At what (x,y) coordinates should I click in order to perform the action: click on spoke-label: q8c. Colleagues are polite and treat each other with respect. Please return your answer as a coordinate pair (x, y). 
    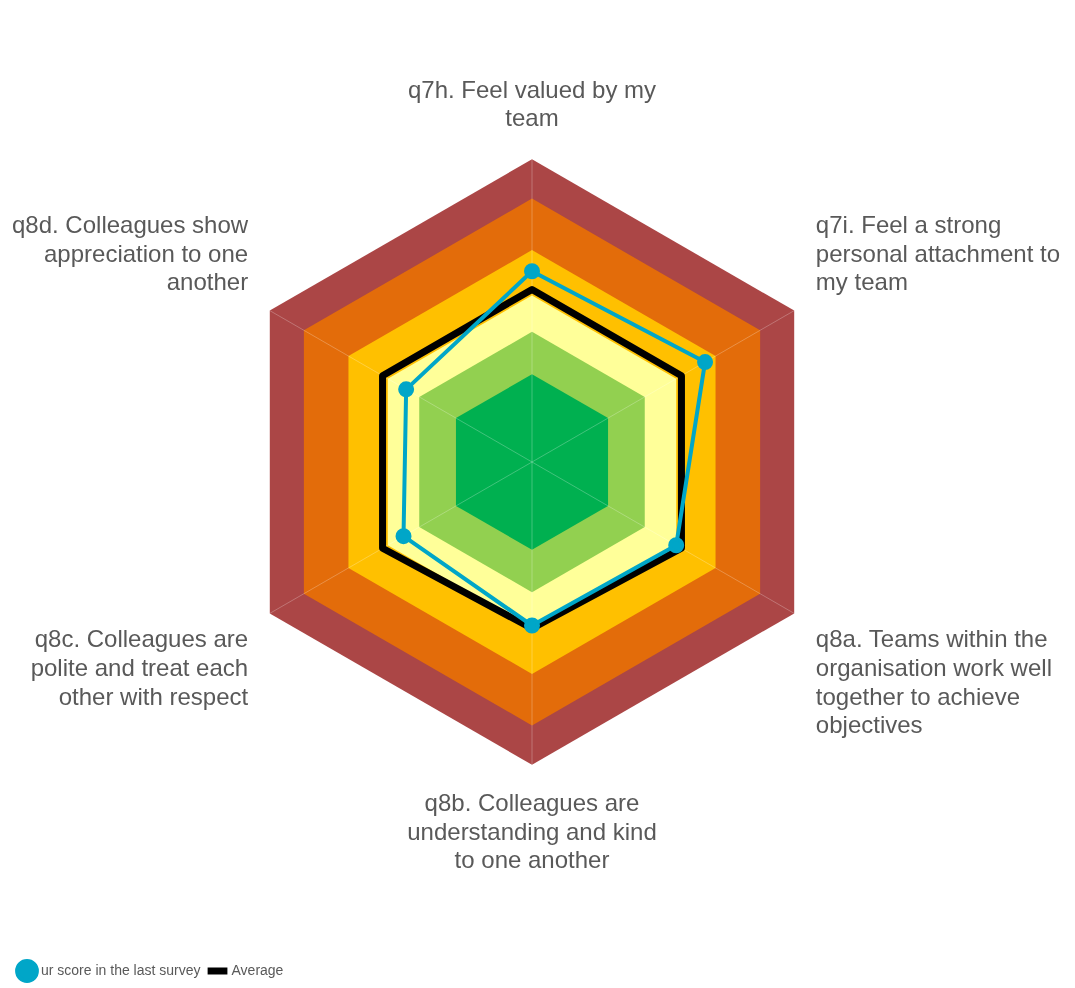
    Looking at the image, I should click on (139, 667).